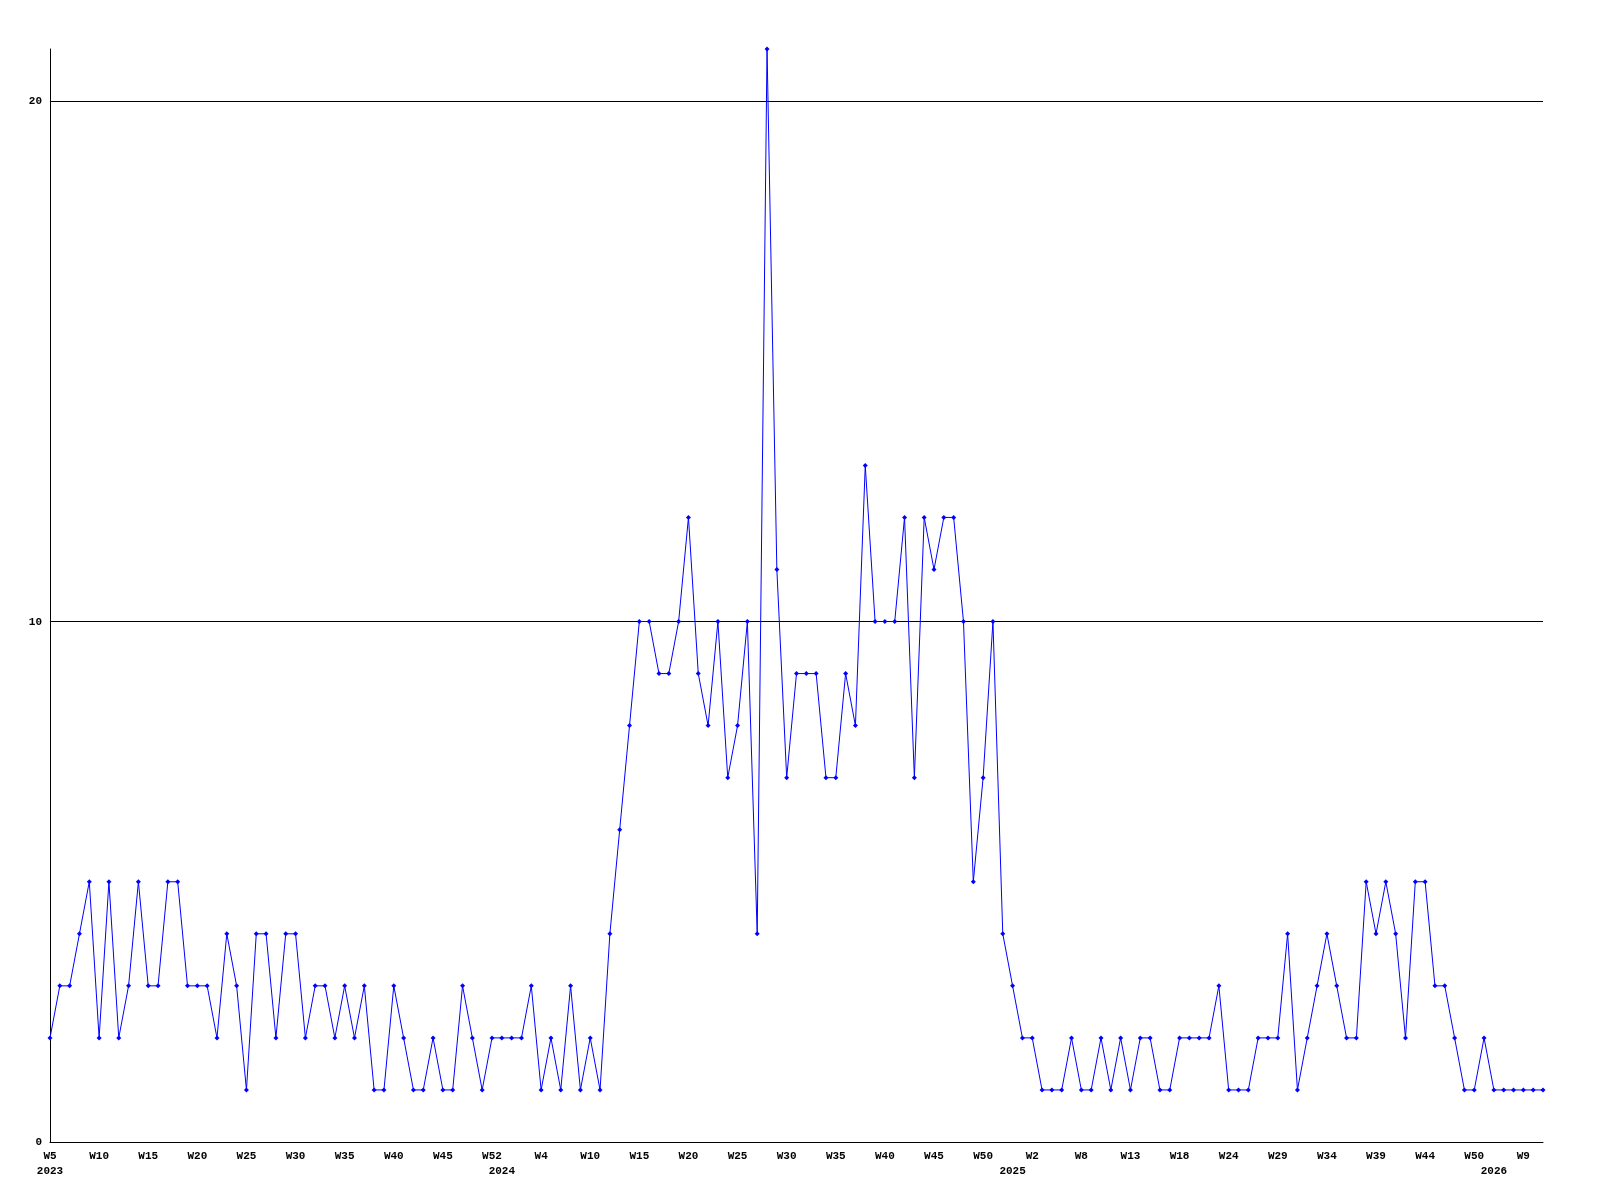  What do you see at coordinates (1179, 1155) in the screenshot?
I see `x-tick-label: W18` at bounding box center [1179, 1155].